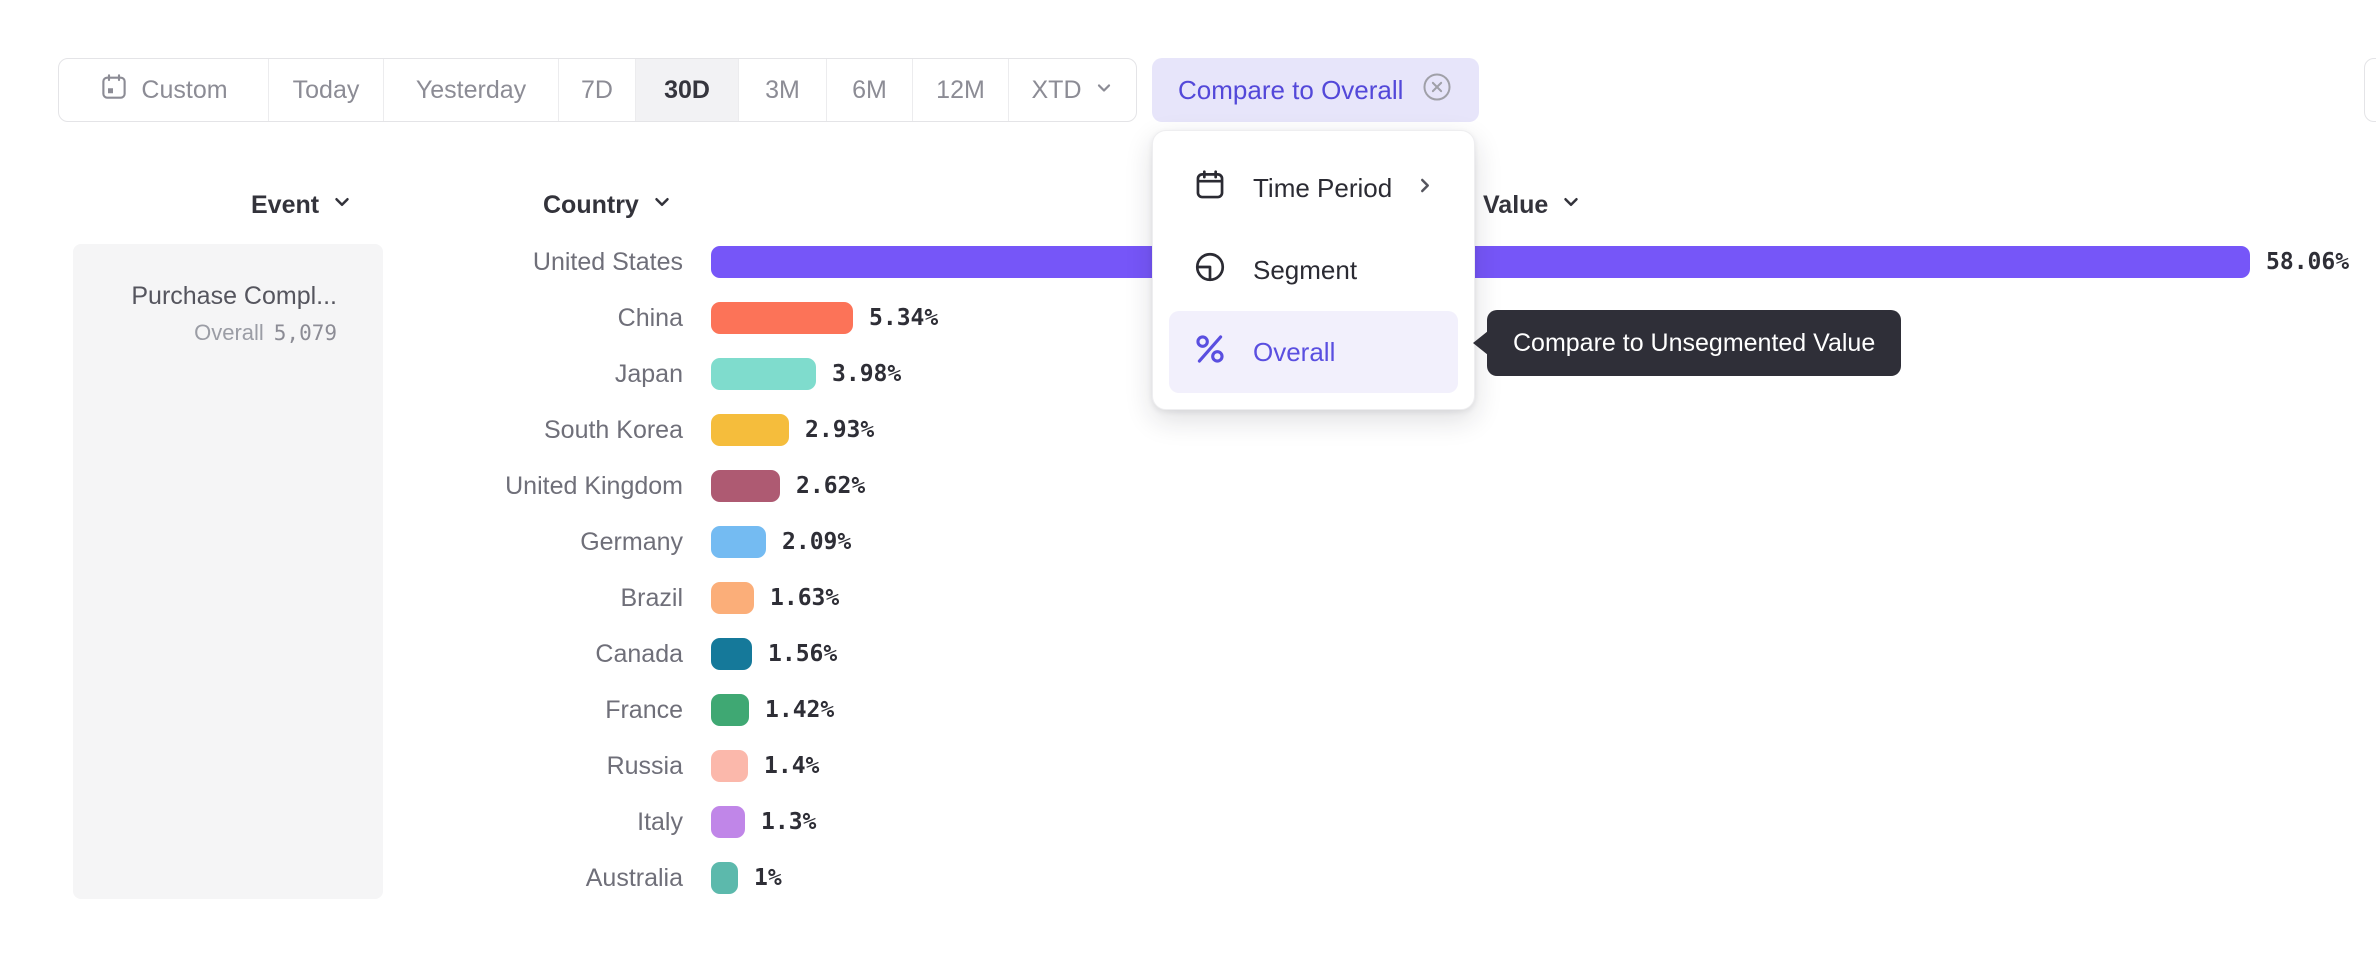 This screenshot has height=974, width=2376. Describe the element at coordinates (1188, 822) in the screenshot. I see `chart-row: Italy 1.3%` at that location.